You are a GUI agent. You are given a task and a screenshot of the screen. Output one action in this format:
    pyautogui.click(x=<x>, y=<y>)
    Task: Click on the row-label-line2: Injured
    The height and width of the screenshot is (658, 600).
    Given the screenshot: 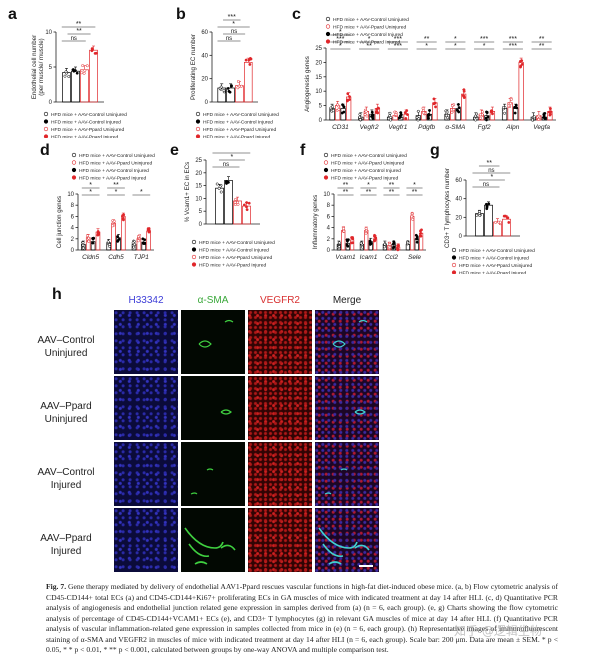 What is the action you would take?
    pyautogui.click(x=66, y=485)
    